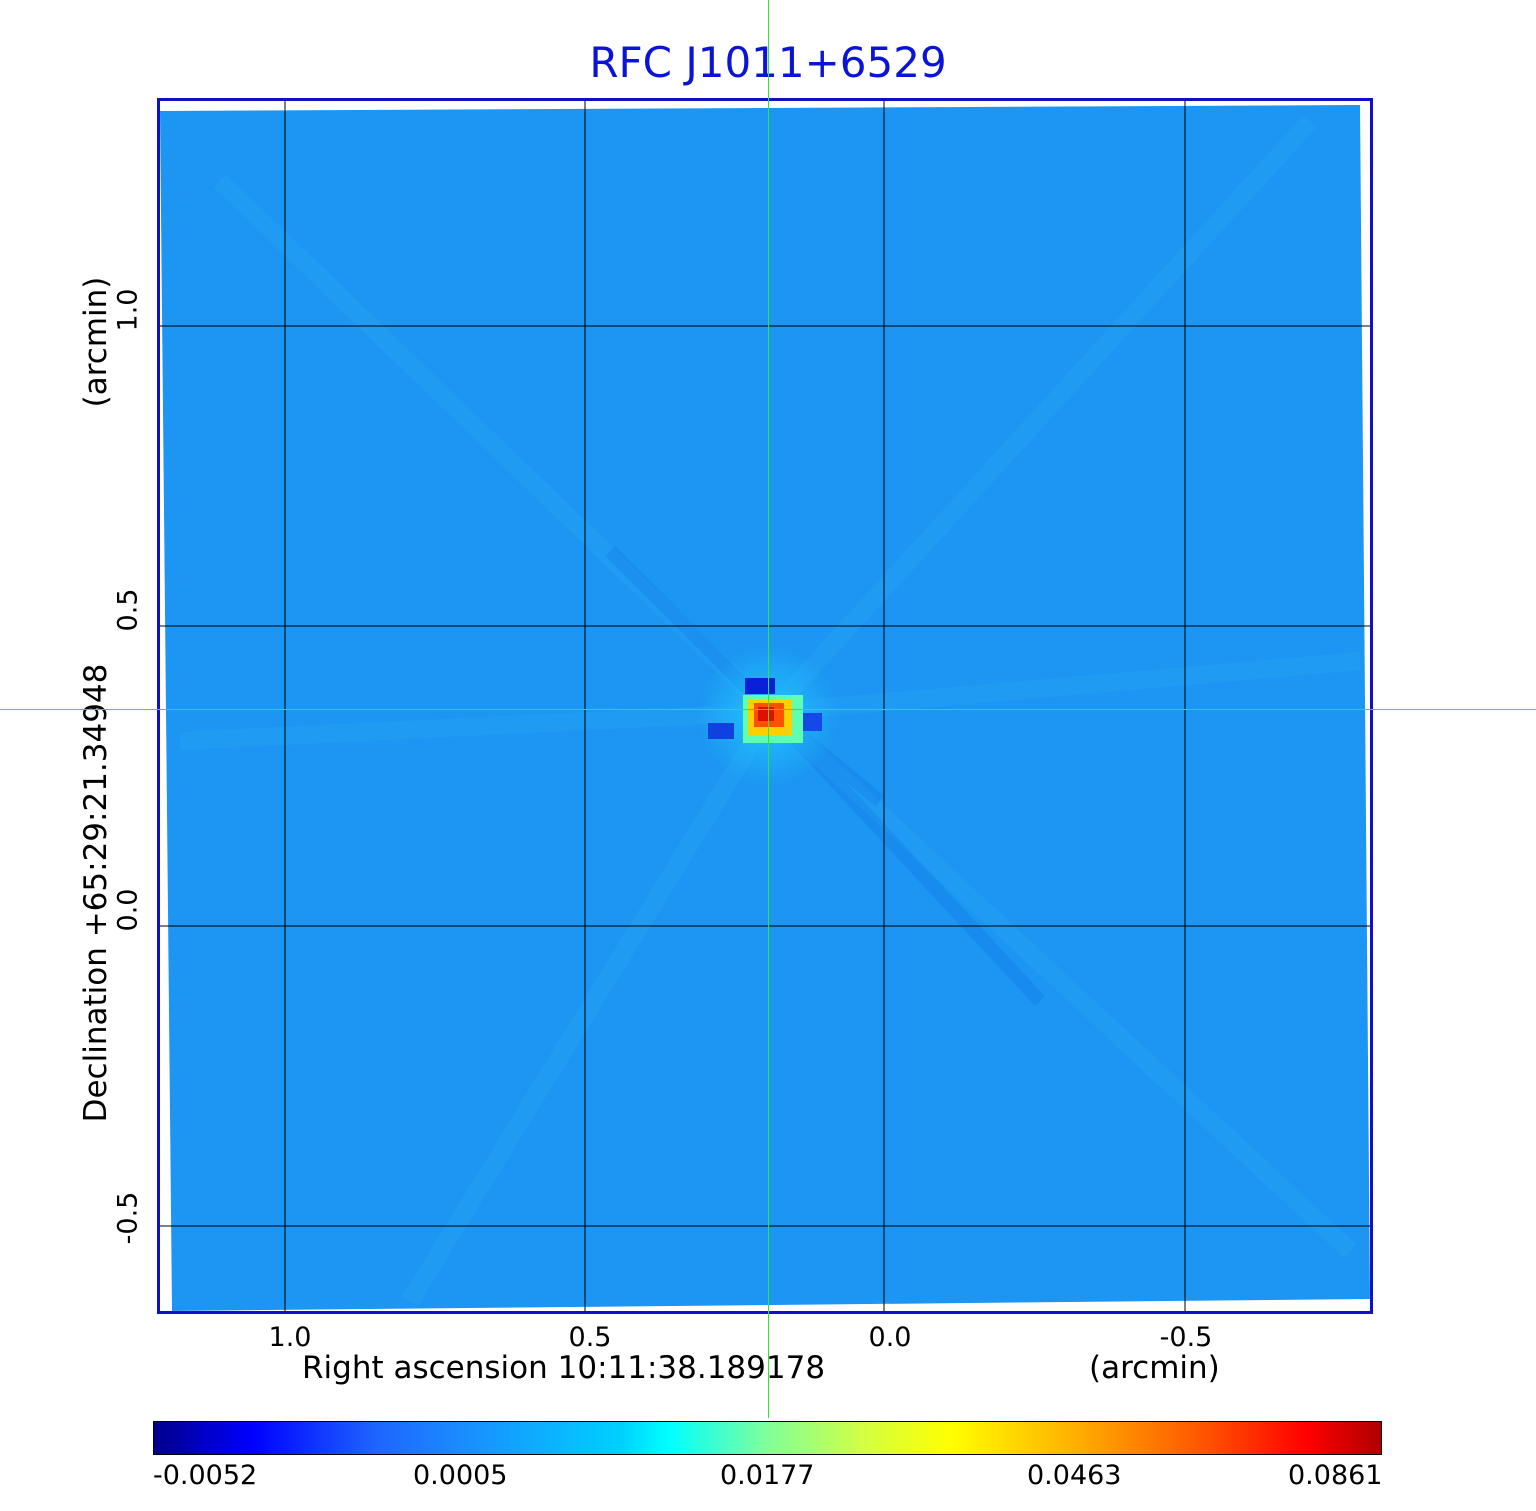  Describe the element at coordinates (128, 910) in the screenshot. I see `y-tick-label: 0.0` at that location.